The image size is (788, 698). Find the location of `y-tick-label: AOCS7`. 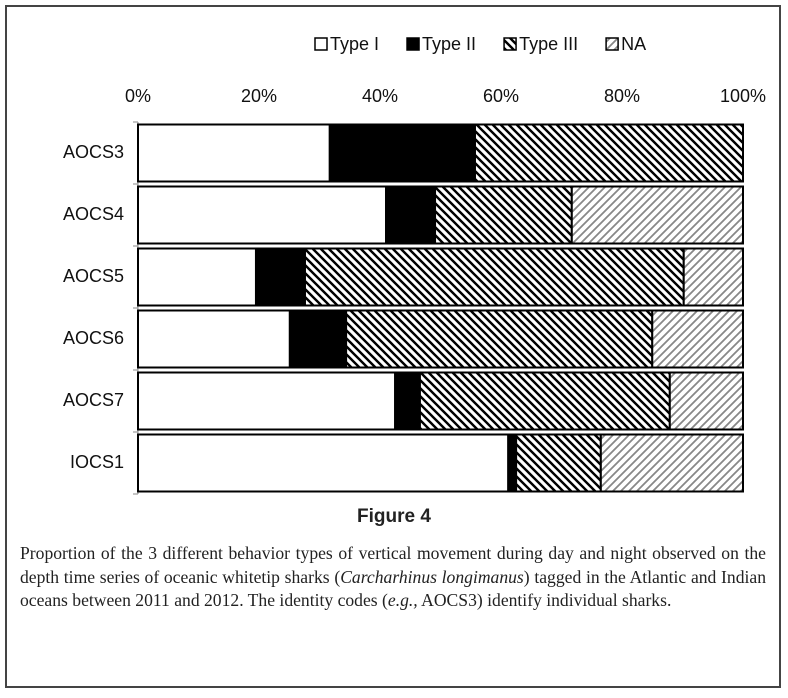

y-tick-label: AOCS7 is located at coordinates (93, 400).